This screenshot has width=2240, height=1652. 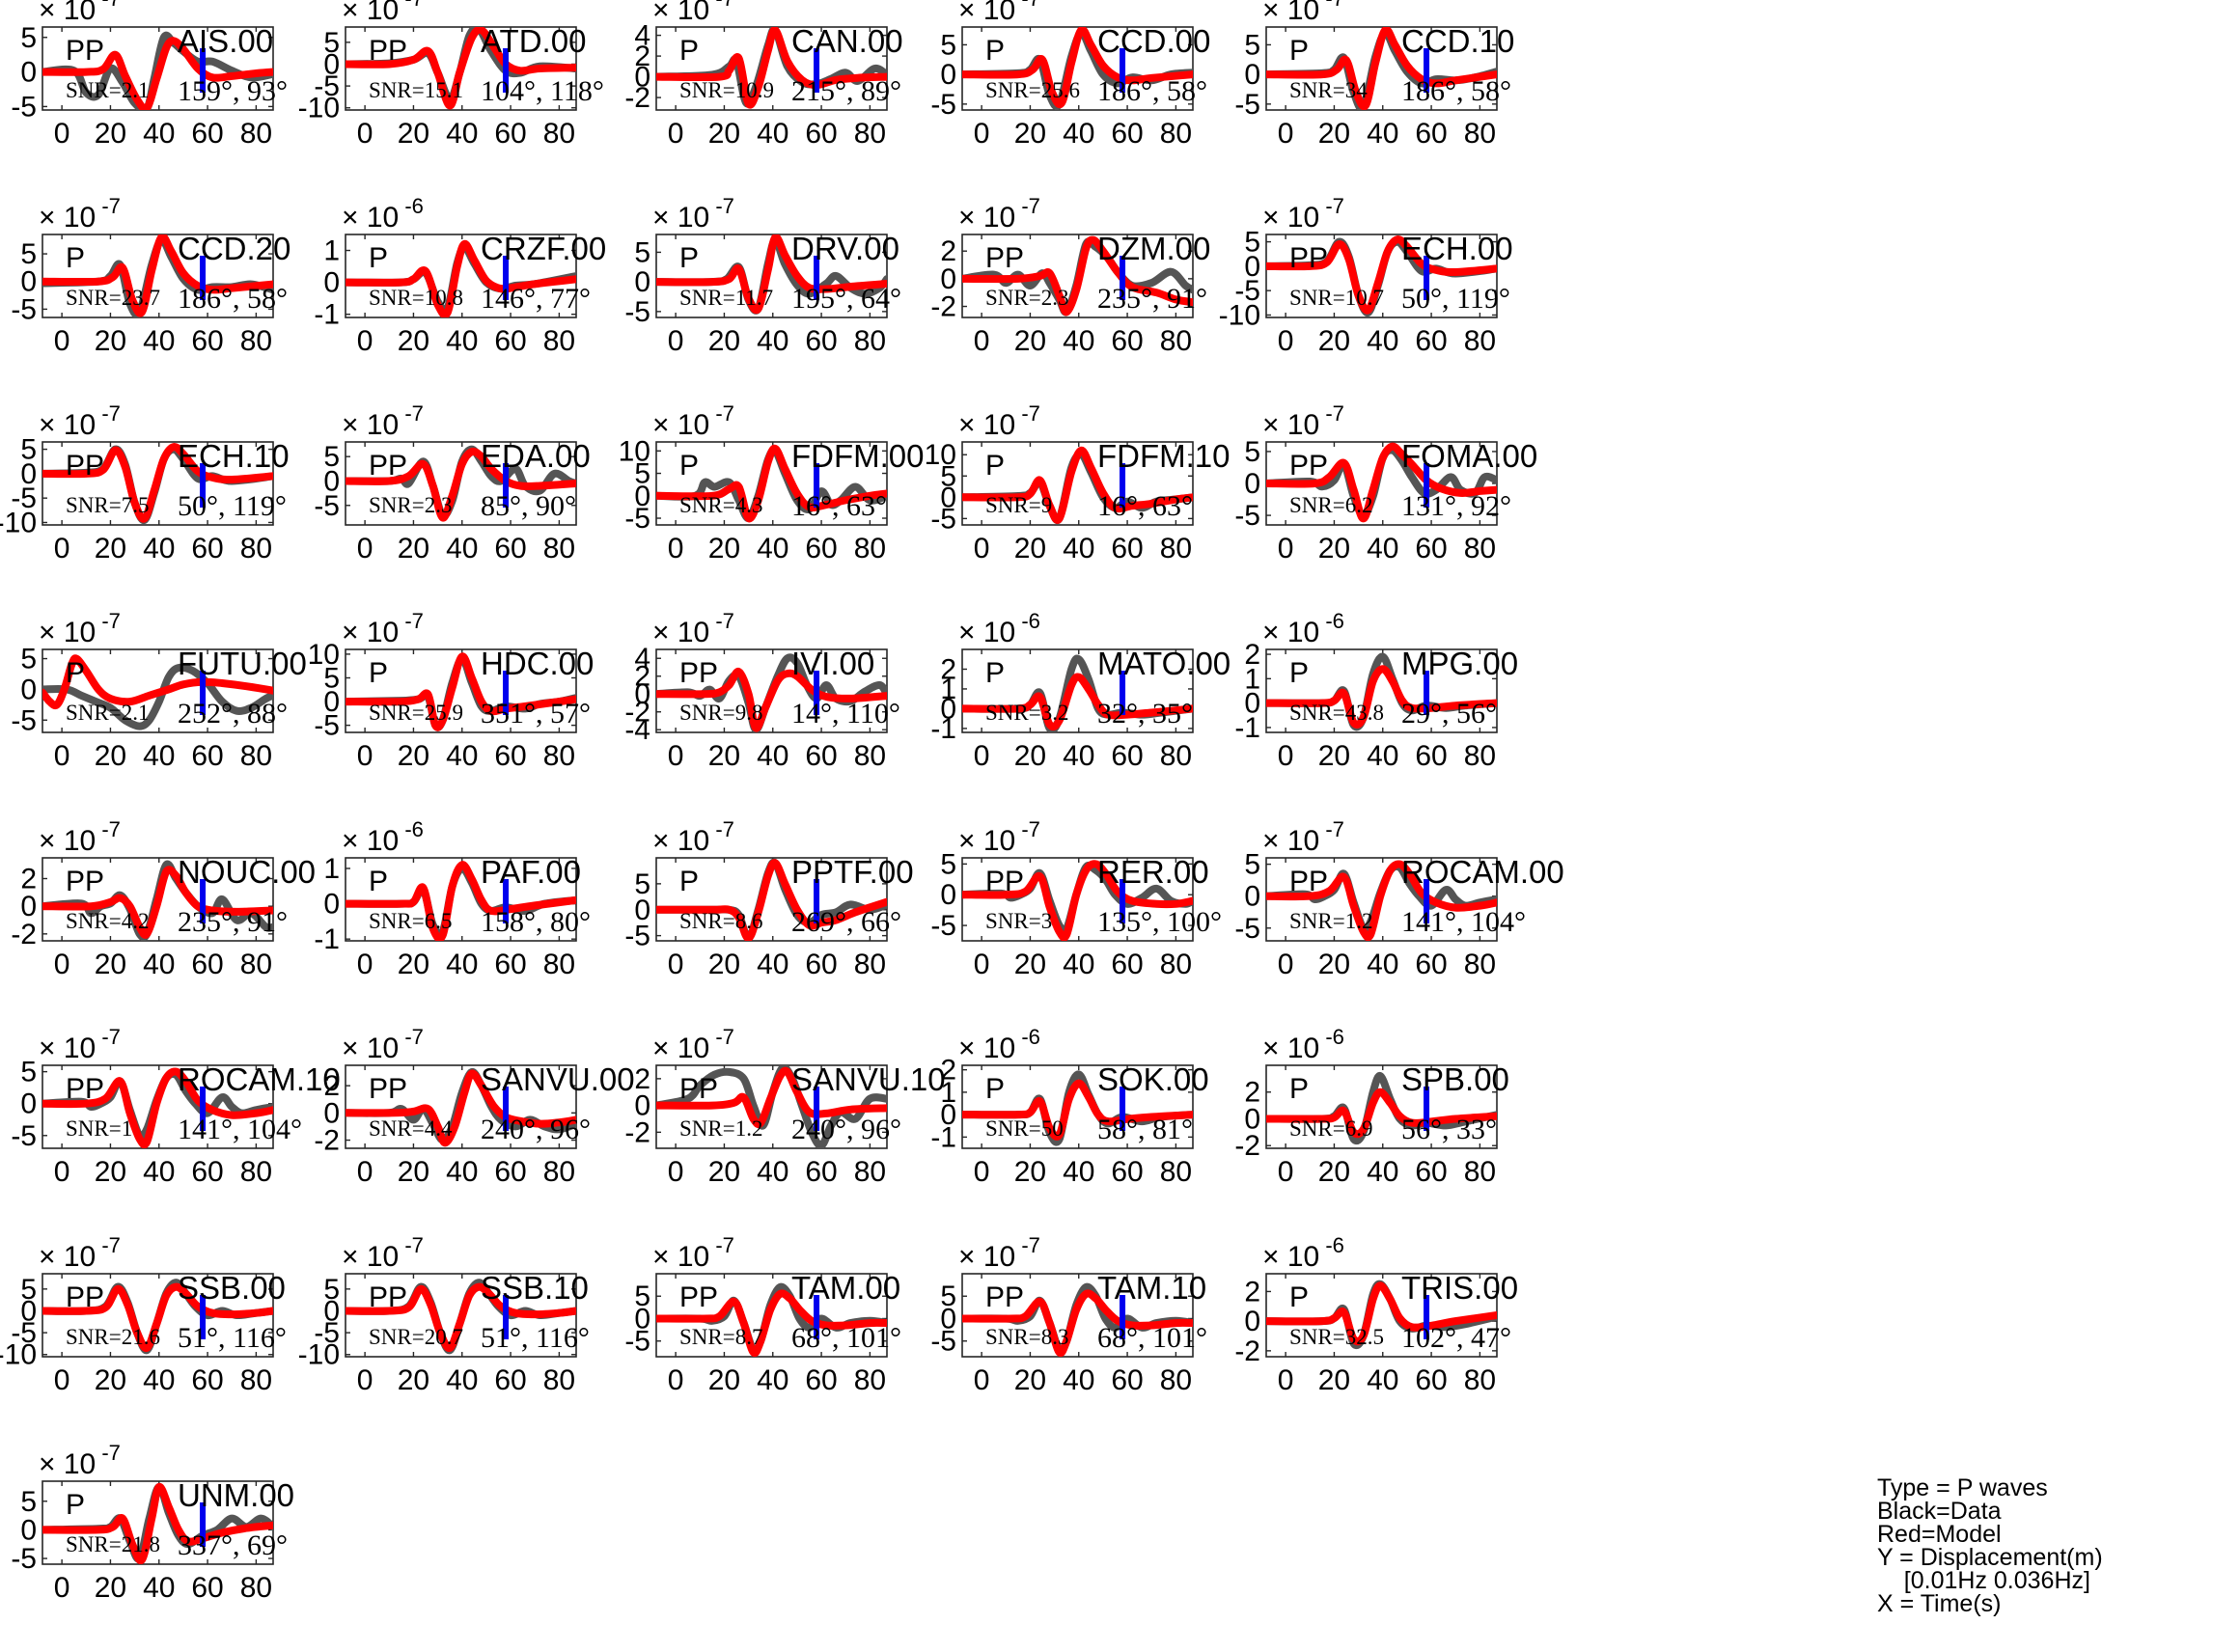 What do you see at coordinates (113, 298) in the screenshot?
I see `snr-label: SNR=23.7` at bounding box center [113, 298].